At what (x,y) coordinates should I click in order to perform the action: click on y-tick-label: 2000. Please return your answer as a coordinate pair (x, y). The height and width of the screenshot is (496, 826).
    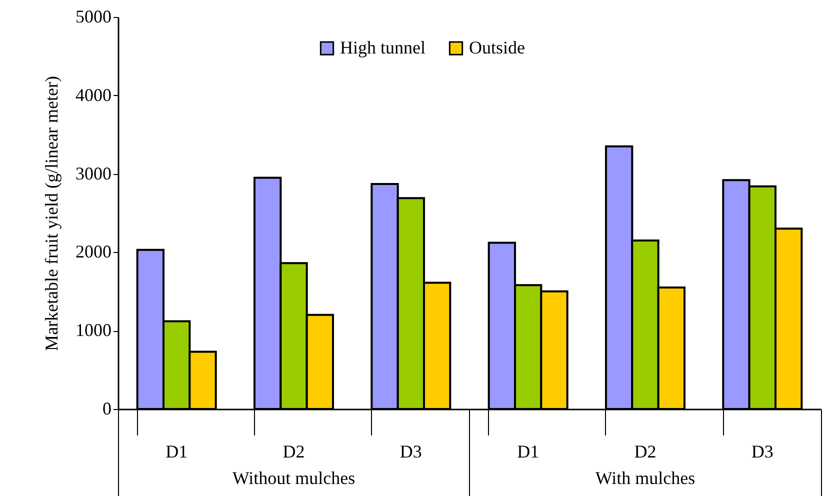
    Looking at the image, I should click on (94, 252).